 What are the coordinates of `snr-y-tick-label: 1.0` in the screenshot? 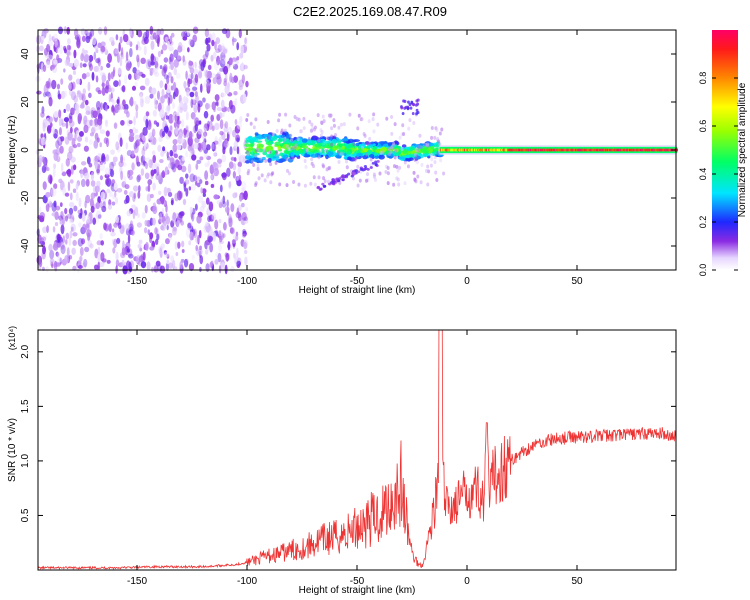 It's located at (25, 461).